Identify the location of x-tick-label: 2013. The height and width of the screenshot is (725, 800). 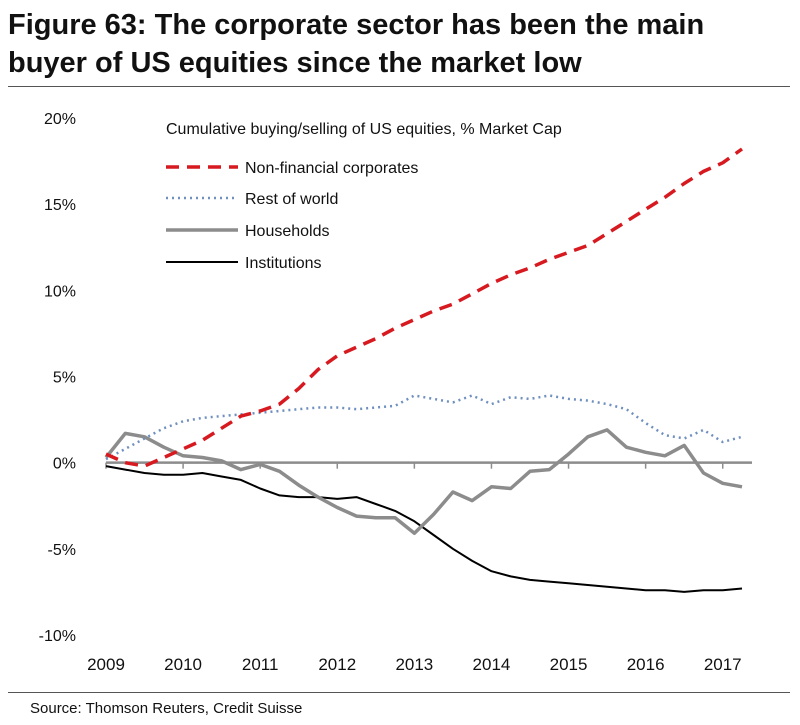
(414, 664).